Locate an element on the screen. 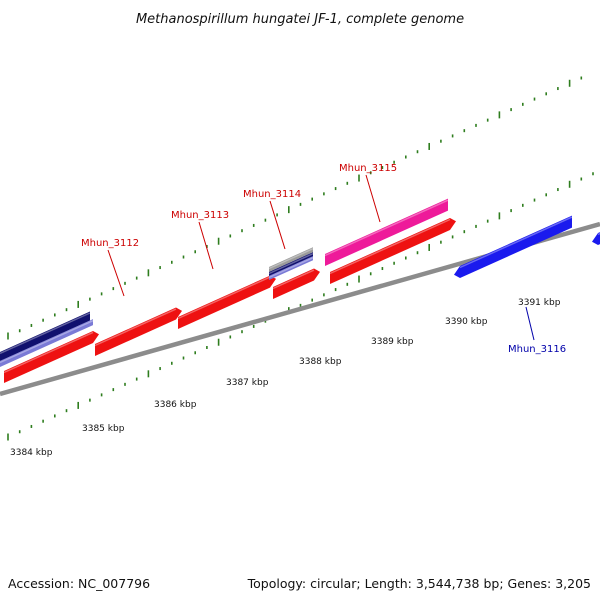 This screenshot has width=600, height=600. gene-label: Mhun_3115 is located at coordinates (368, 168).